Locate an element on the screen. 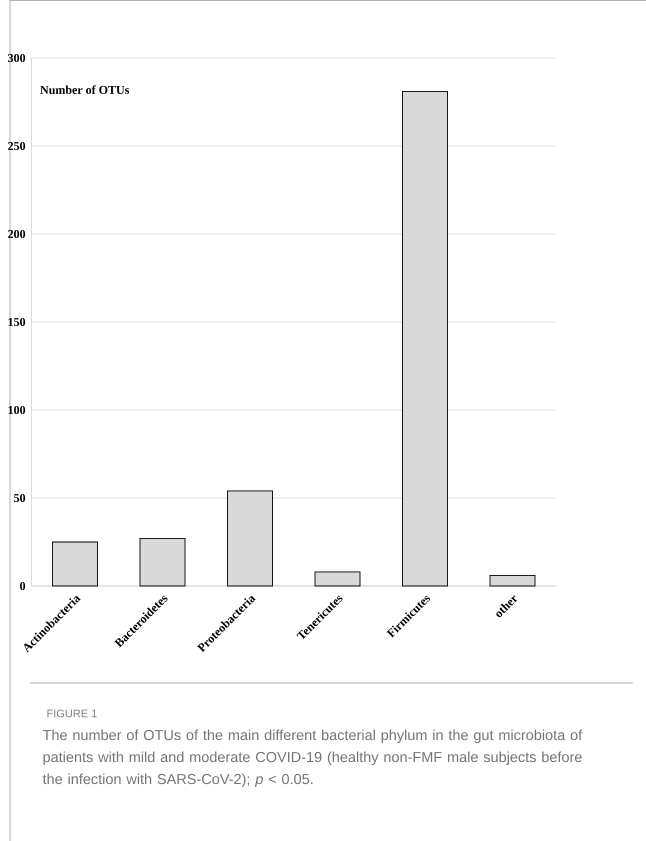  y-tick-label: 150 is located at coordinates (17, 322).